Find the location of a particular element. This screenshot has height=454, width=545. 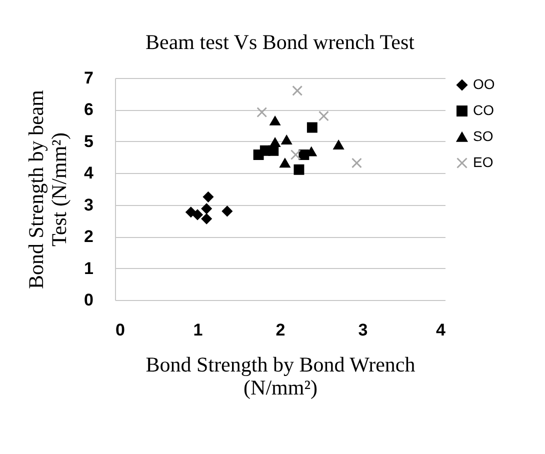

x-tick-label: 1 is located at coordinates (198, 330).